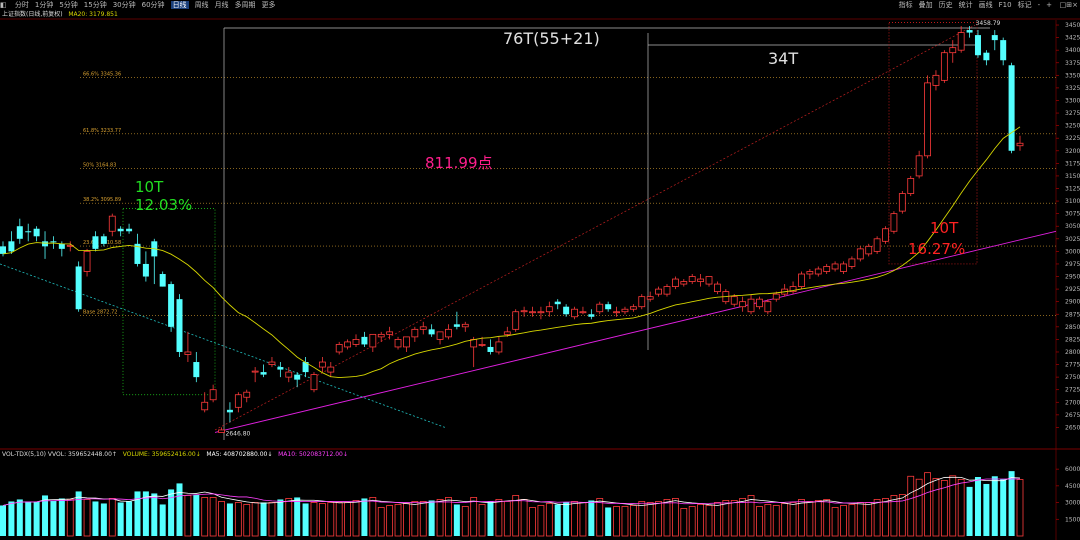 Image resolution: width=1080 pixels, height=540 pixels. I want to click on tool-button-6: 标记, so click(1024, 5).